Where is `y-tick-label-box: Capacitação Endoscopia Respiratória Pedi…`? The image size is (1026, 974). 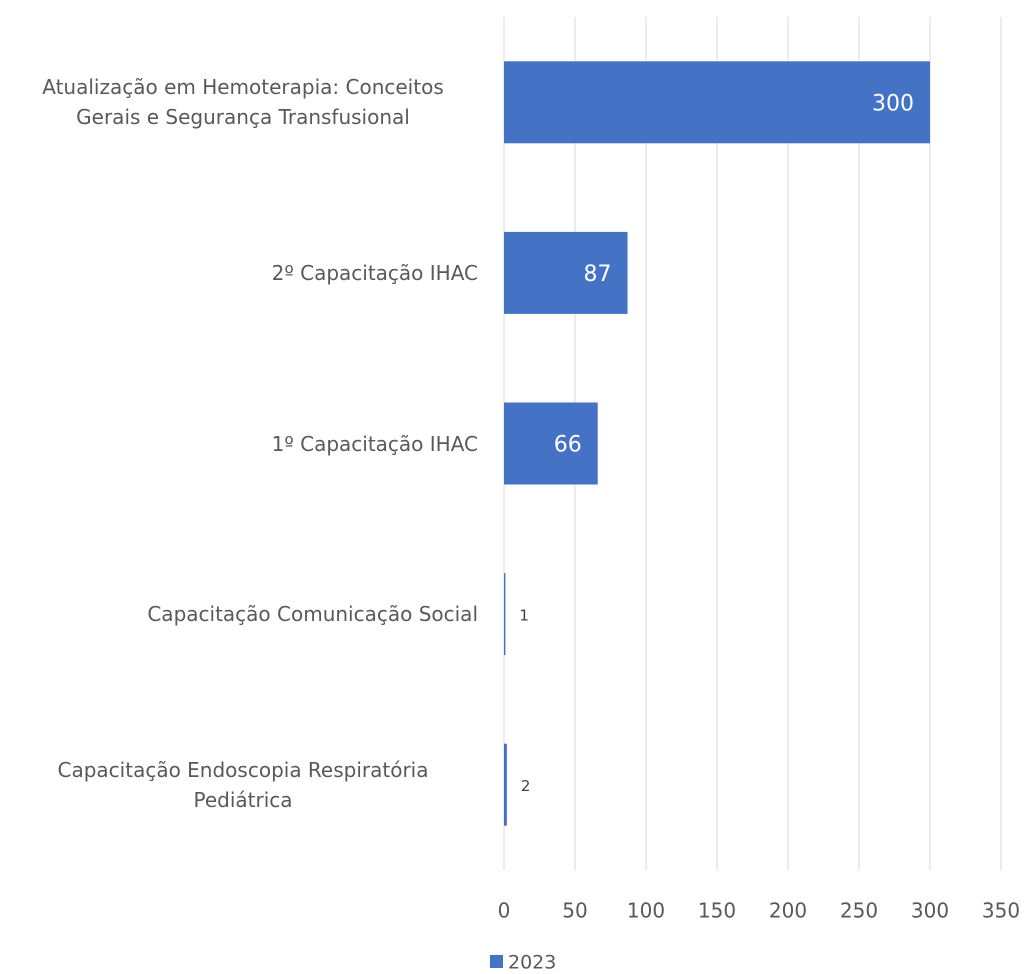
y-tick-label-box: Capacitação Endoscopia Respiratória Pedi… is located at coordinates (239, 785).